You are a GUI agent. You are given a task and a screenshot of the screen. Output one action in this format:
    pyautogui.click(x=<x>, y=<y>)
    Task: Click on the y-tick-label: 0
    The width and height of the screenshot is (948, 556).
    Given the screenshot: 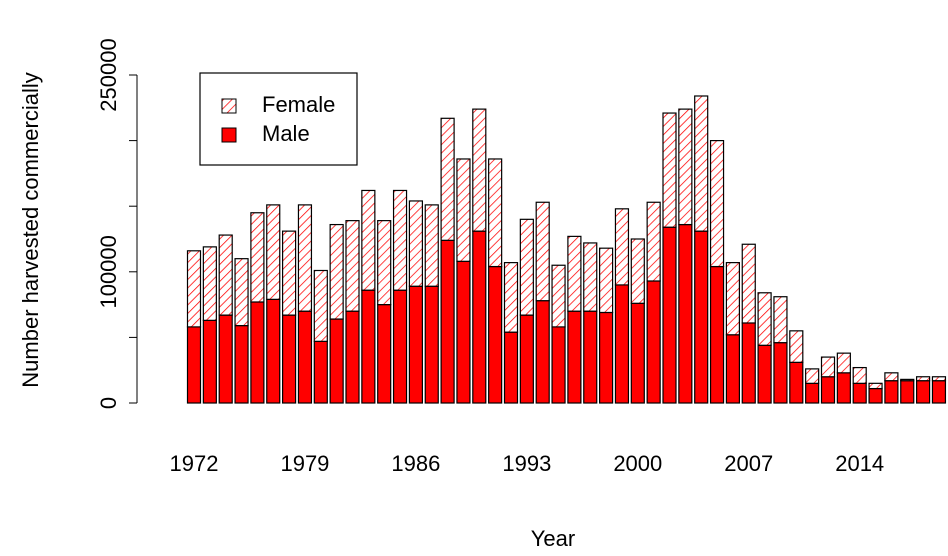 What is the action you would take?
    pyautogui.click(x=108, y=403)
    